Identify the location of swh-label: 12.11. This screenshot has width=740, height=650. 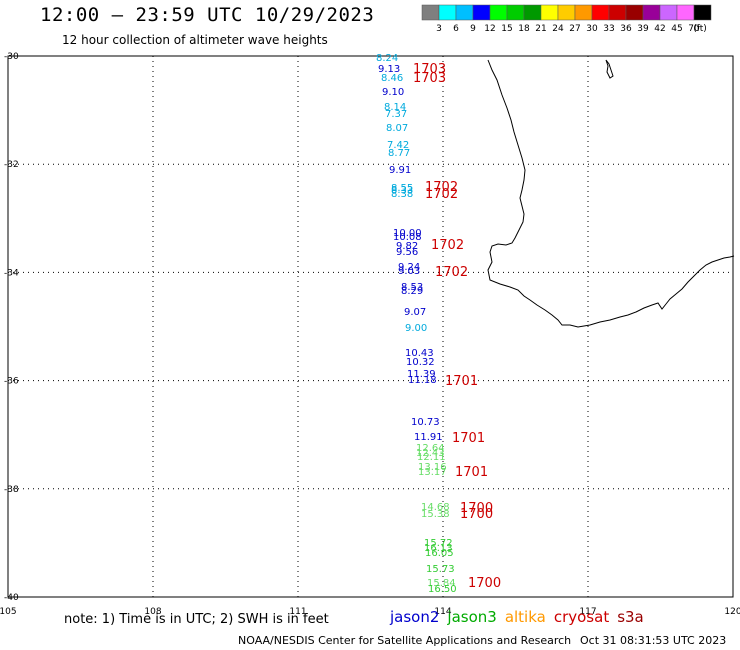
(431, 457).